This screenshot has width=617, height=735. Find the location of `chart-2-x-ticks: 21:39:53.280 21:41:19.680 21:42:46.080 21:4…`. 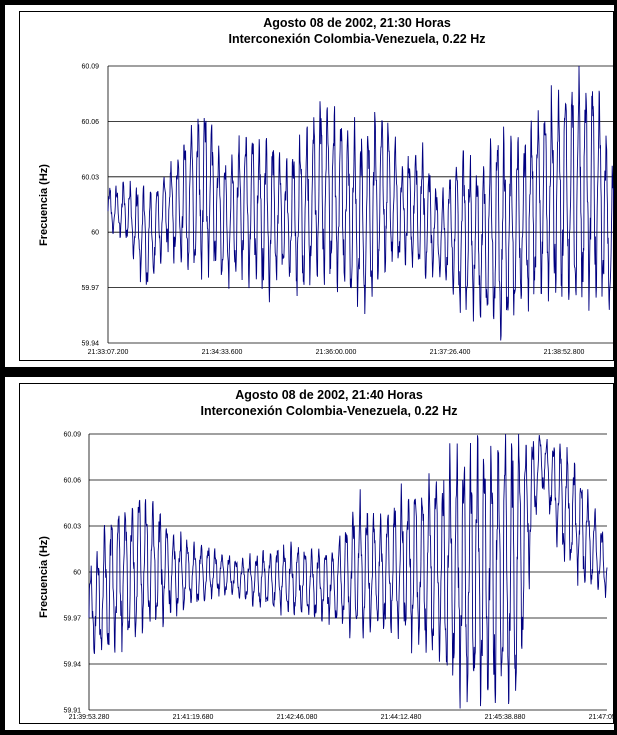

chart-2-x-ticks: 21:39:53.280 21:41:19.680 21:42:46.080 21:4… is located at coordinates (341, 717).